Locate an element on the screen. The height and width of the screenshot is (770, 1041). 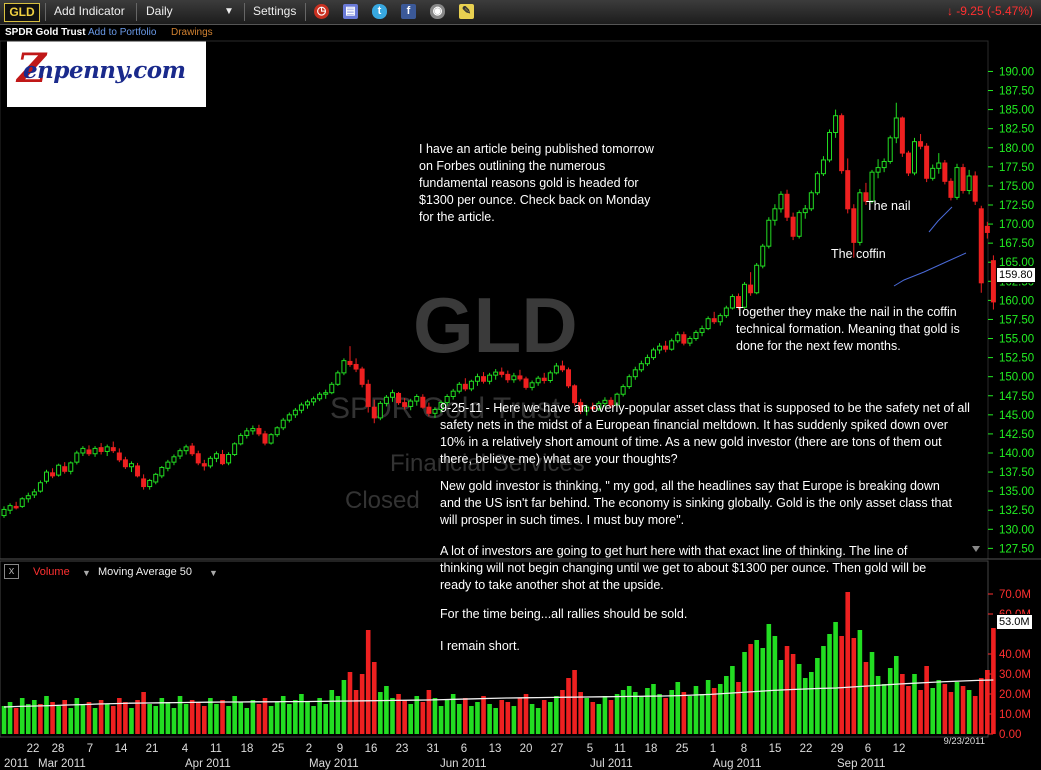
note-icon: ✎ is located at coordinates (466, 11).